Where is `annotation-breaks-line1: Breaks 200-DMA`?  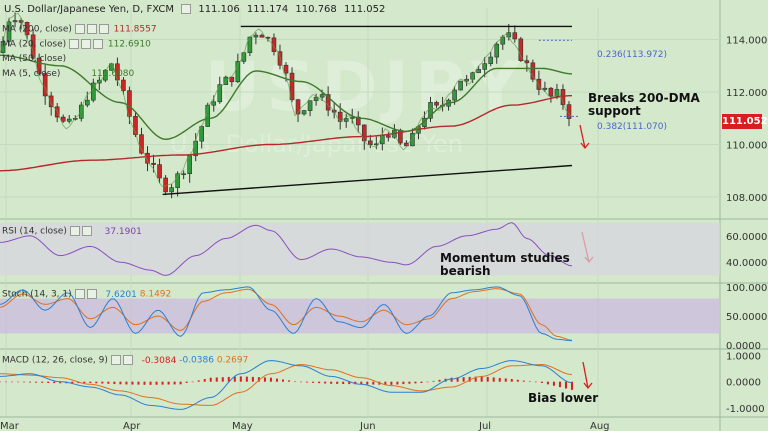 annotation-breaks-line1: Breaks 200-DMA is located at coordinates (644, 98).